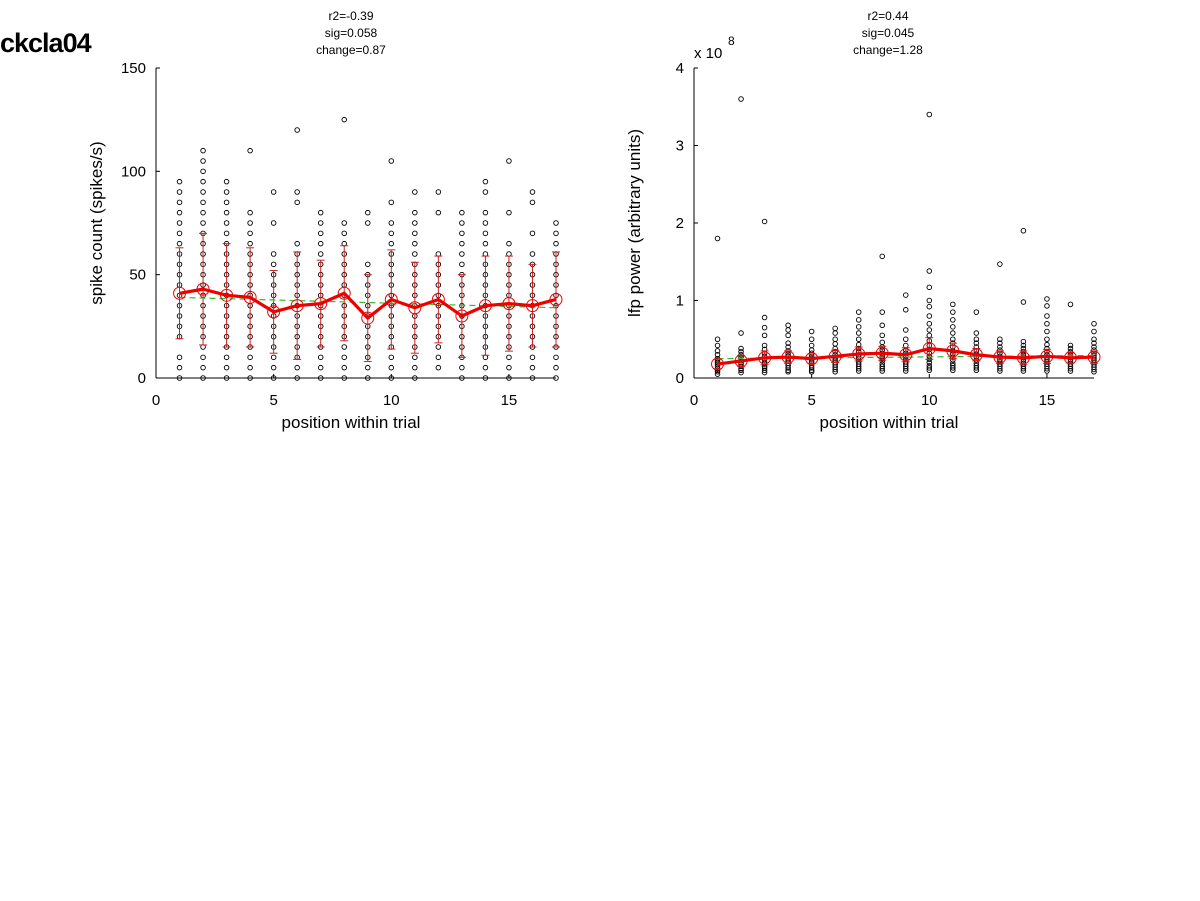 This screenshot has height=901, width=1200. What do you see at coordinates (888, 50) in the screenshot?
I see `stats-line: change=1.28` at bounding box center [888, 50].